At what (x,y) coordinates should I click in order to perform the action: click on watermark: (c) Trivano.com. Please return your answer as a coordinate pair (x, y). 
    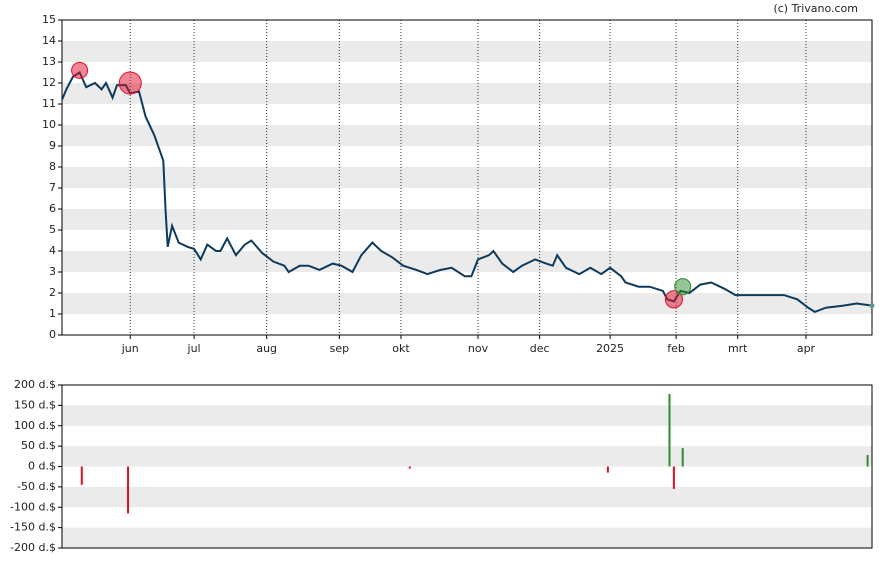
    Looking at the image, I should click on (815, 8).